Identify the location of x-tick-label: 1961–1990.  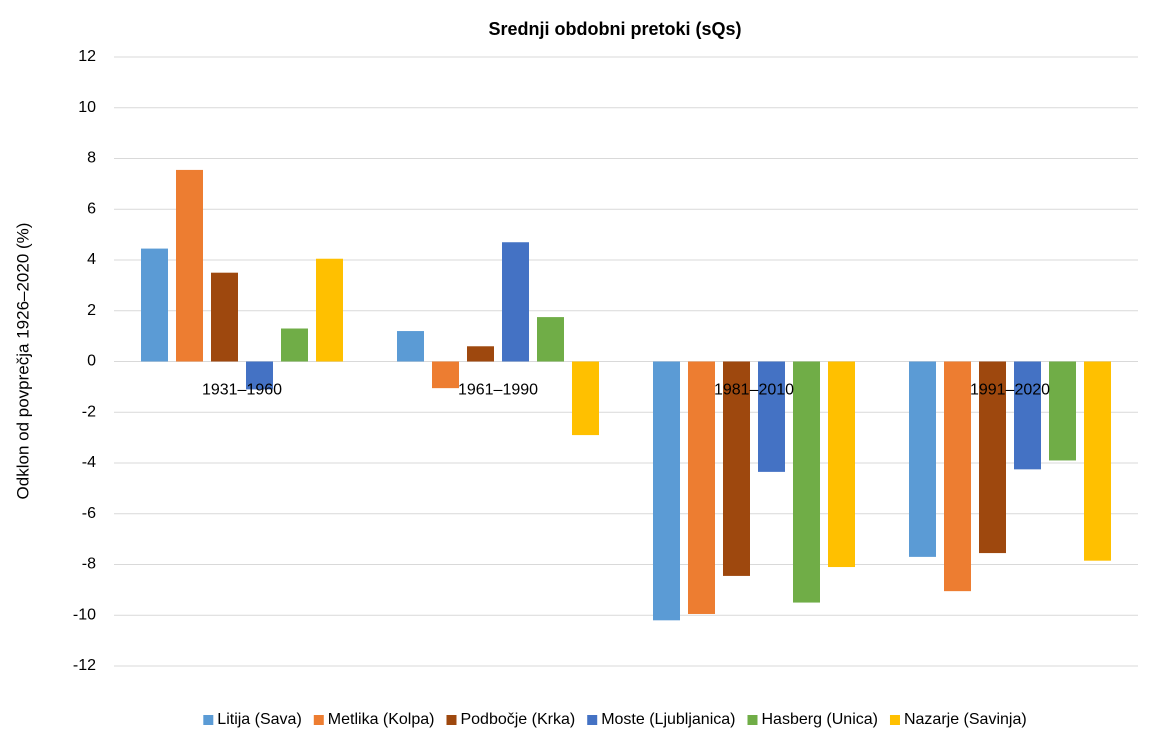
(498, 390).